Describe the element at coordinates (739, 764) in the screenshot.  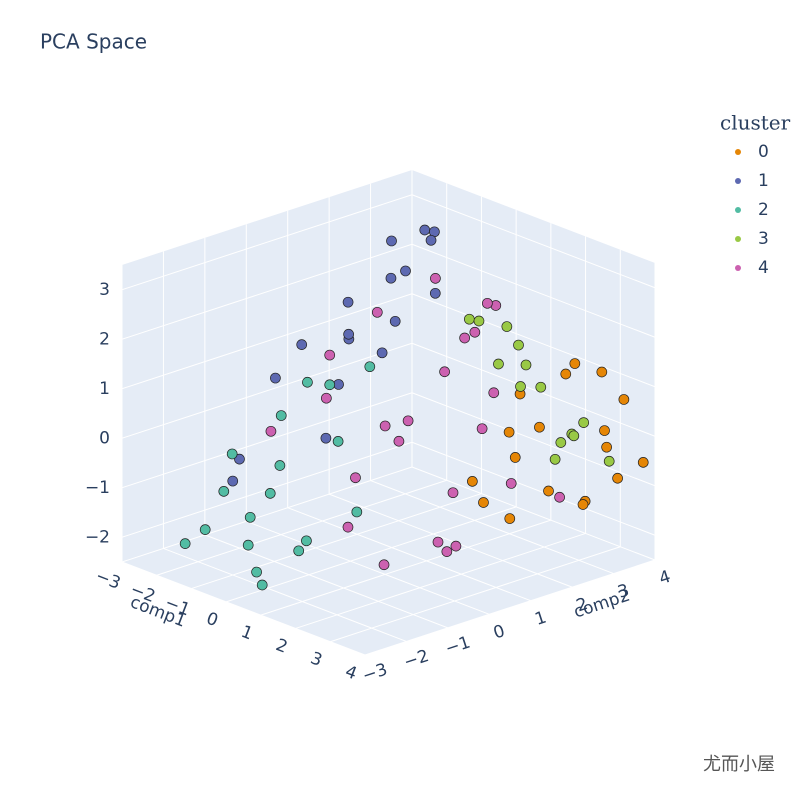
I see `watermark: 尤而小屋` at that location.